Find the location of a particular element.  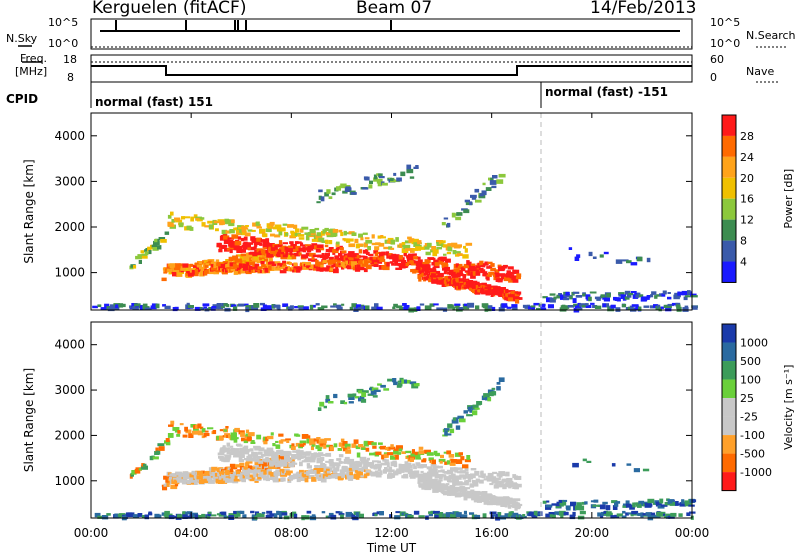

nave-tick-high: 60 is located at coordinates (717, 59).